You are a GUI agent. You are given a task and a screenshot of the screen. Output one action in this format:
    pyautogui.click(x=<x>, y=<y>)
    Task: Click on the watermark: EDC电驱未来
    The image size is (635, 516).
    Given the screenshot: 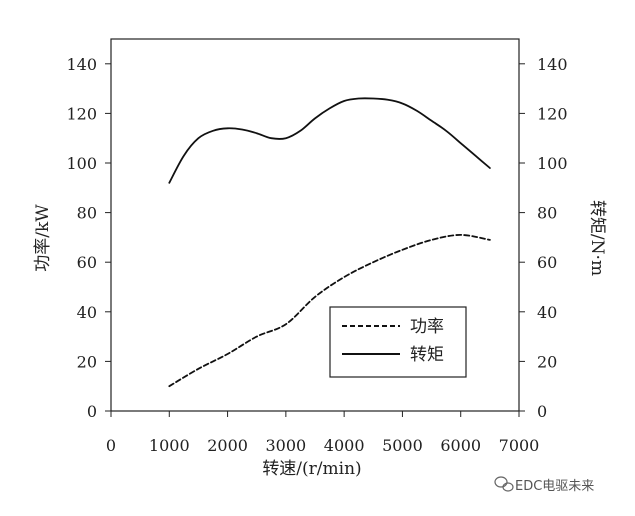 What is the action you would take?
    pyautogui.click(x=544, y=485)
    